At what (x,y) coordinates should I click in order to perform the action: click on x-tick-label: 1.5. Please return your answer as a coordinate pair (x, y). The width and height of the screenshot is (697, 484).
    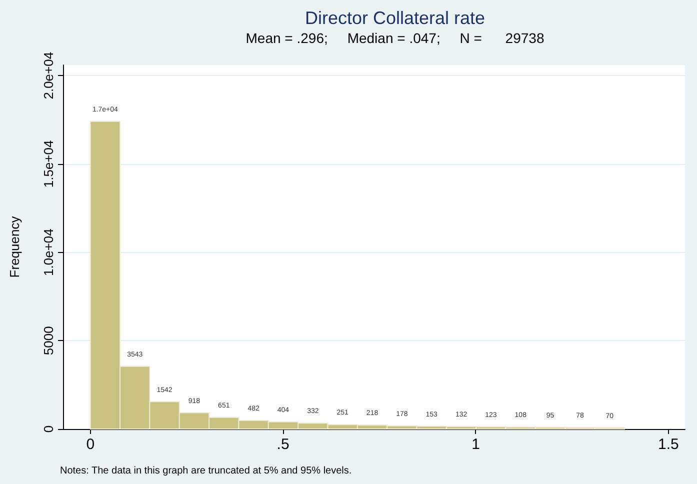
    Looking at the image, I should click on (668, 444).